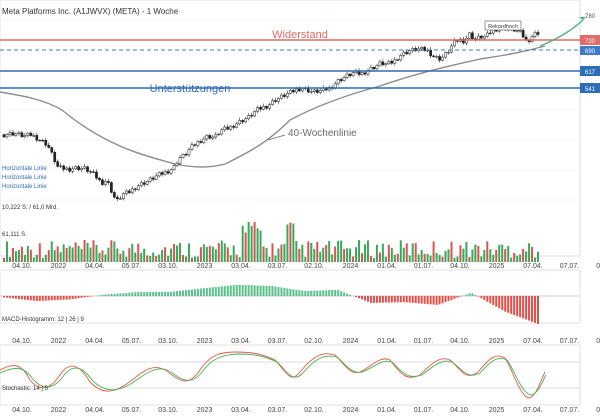 The width and height of the screenshot is (600, 420). Describe the element at coordinates (24, 169) in the screenshot. I see `legend-item: Horizontale Linie` at that location.